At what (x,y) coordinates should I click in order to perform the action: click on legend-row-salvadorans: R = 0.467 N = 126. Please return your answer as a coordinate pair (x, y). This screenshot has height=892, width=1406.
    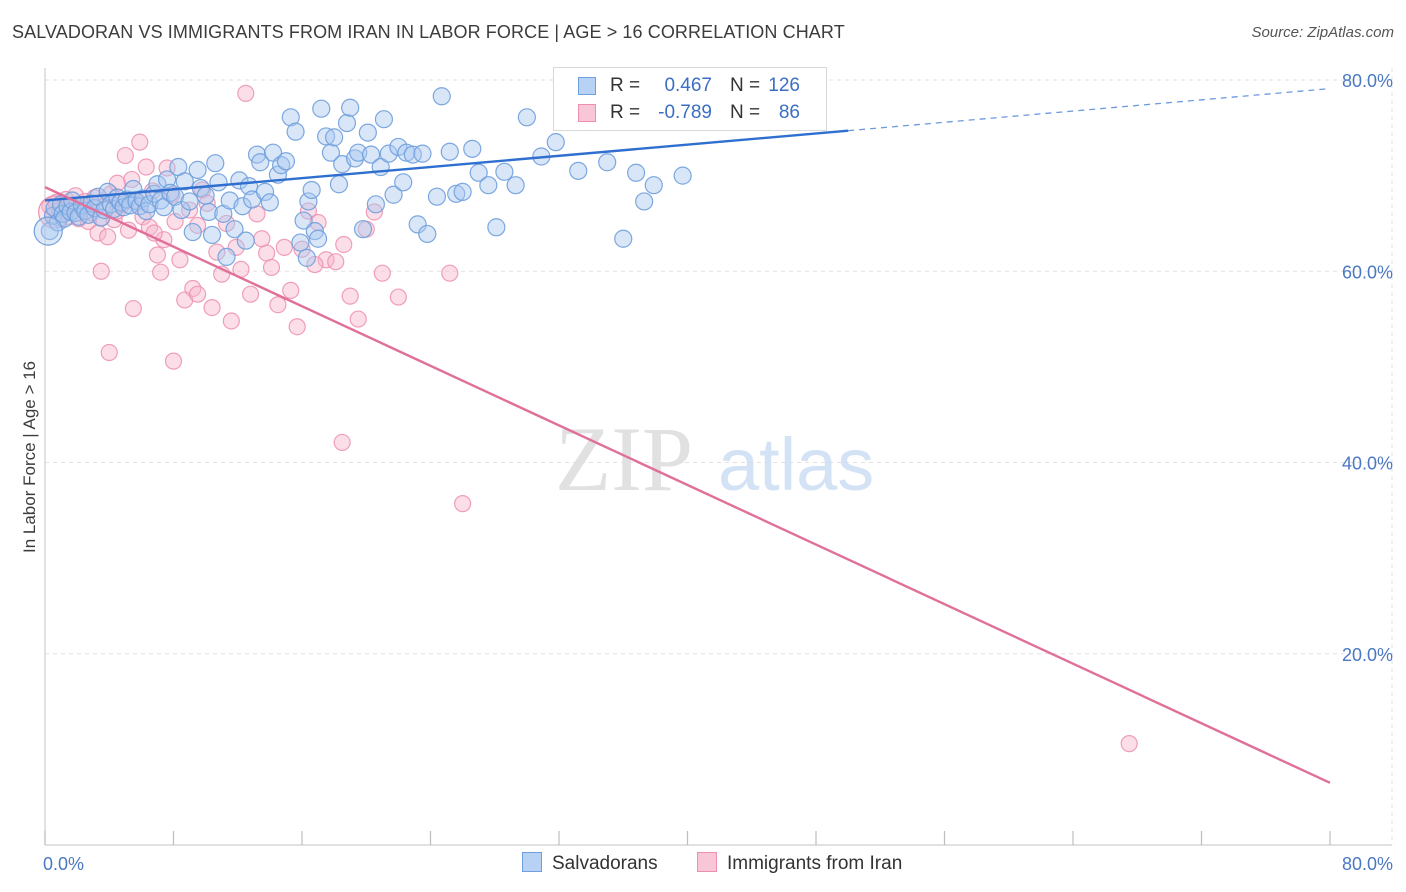
    Looking at the image, I should click on (690, 86).